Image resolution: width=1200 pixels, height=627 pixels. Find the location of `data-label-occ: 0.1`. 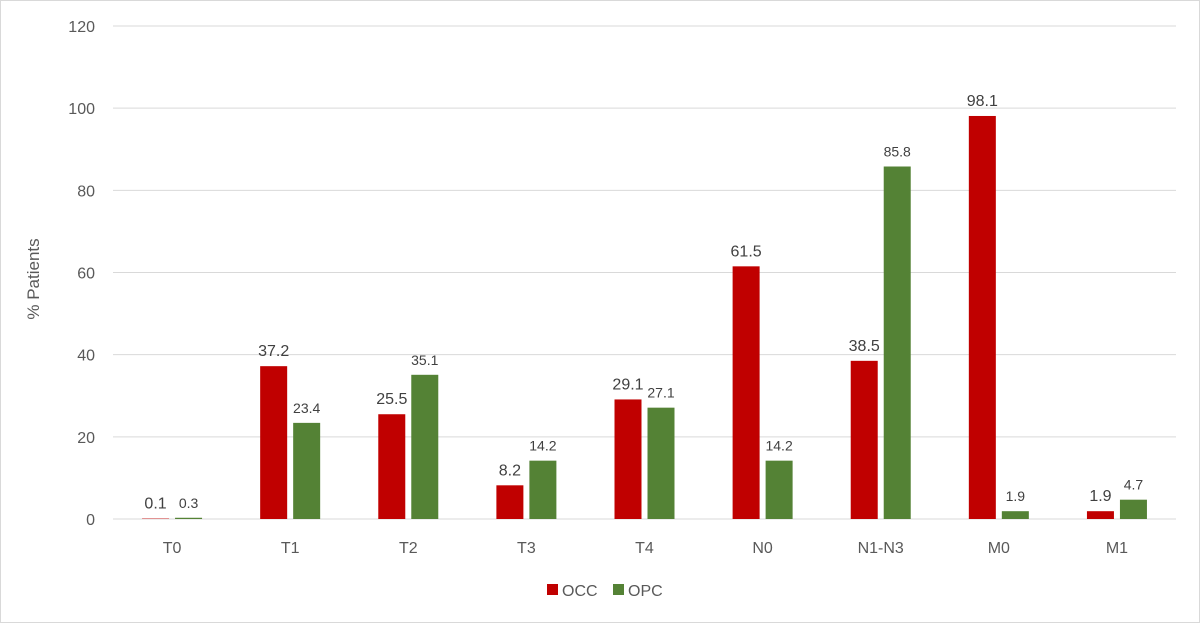

data-label-occ: 0.1 is located at coordinates (155, 504).